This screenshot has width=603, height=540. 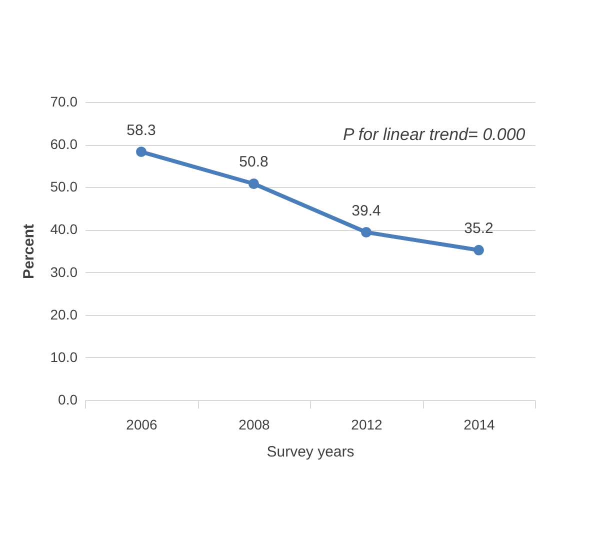 What do you see at coordinates (141, 130) in the screenshot?
I see `data-label: 58.3` at bounding box center [141, 130].